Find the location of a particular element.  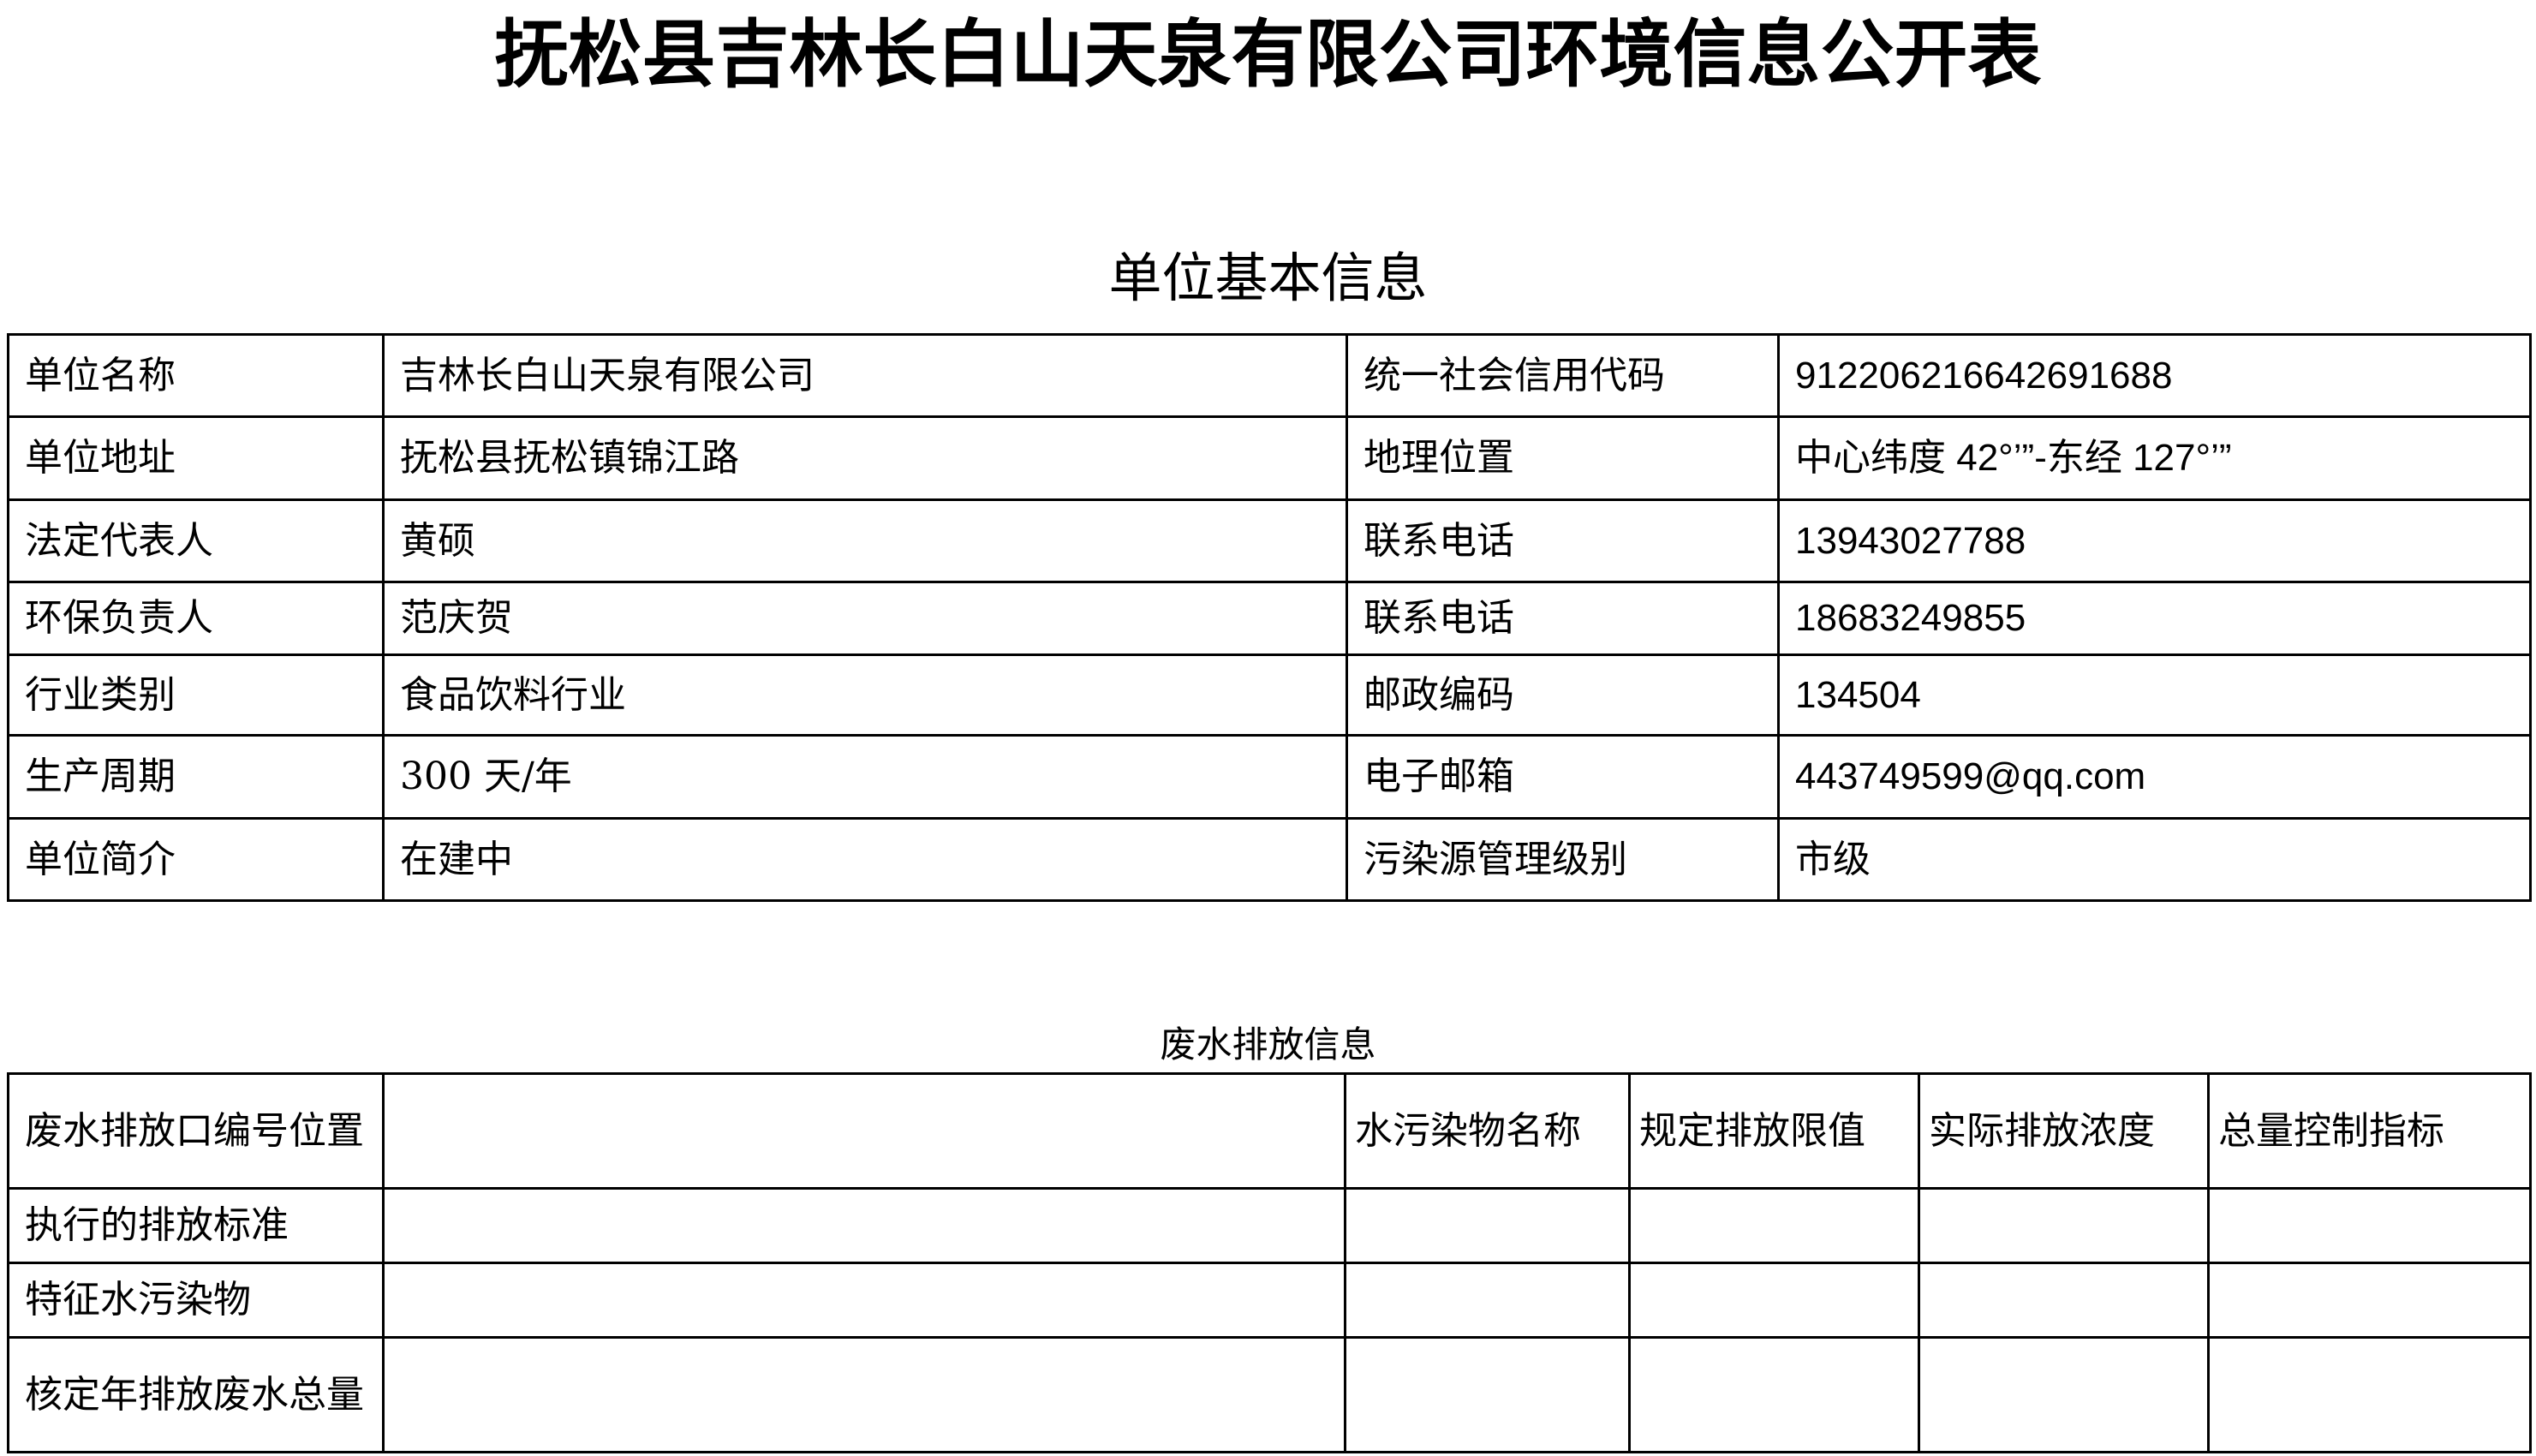

column-header: 总量控制指标 is located at coordinates (2369, 1131).